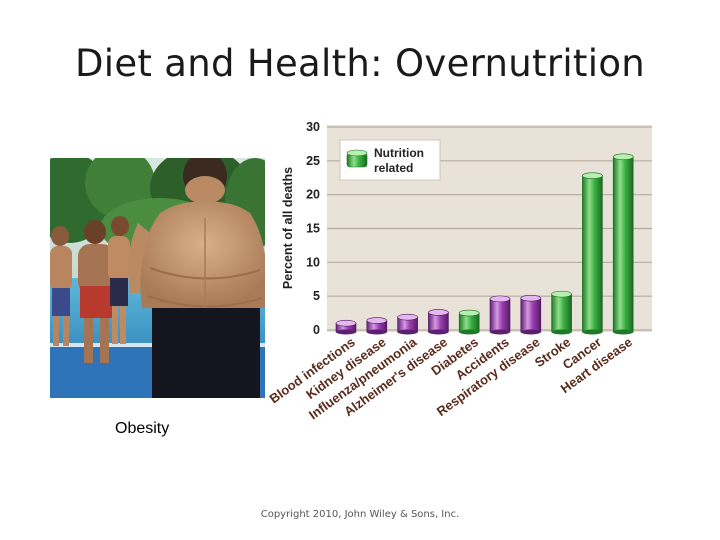 The height and width of the screenshot is (540, 720). I want to click on y-tick-label: 20, so click(313, 195).